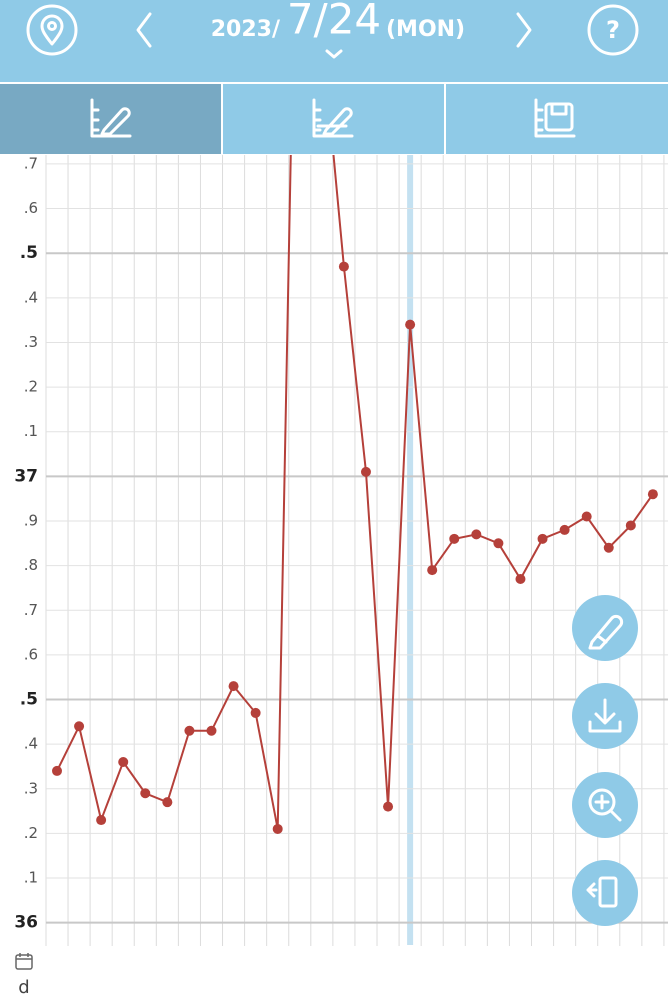 This screenshot has width=668, height=1000. I want to click on fab-edit, so click(605, 628).